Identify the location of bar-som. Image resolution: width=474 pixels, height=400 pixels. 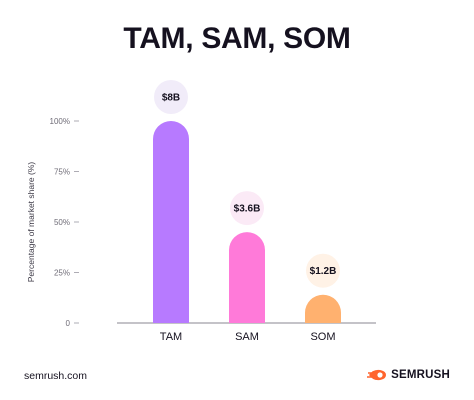
(323, 308).